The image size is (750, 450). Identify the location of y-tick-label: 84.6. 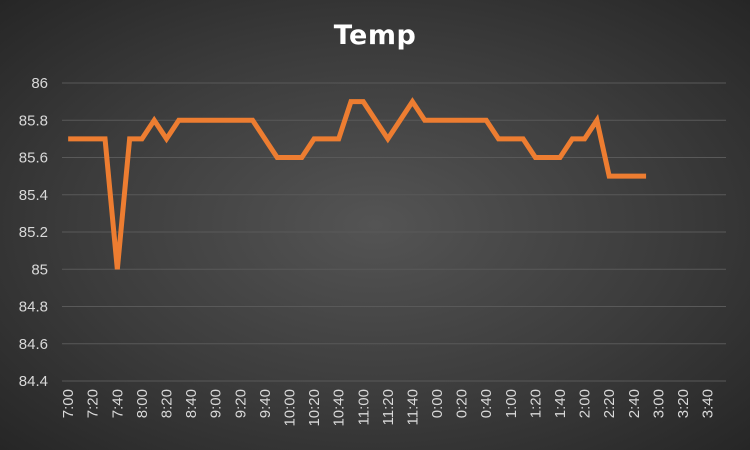
(33, 344).